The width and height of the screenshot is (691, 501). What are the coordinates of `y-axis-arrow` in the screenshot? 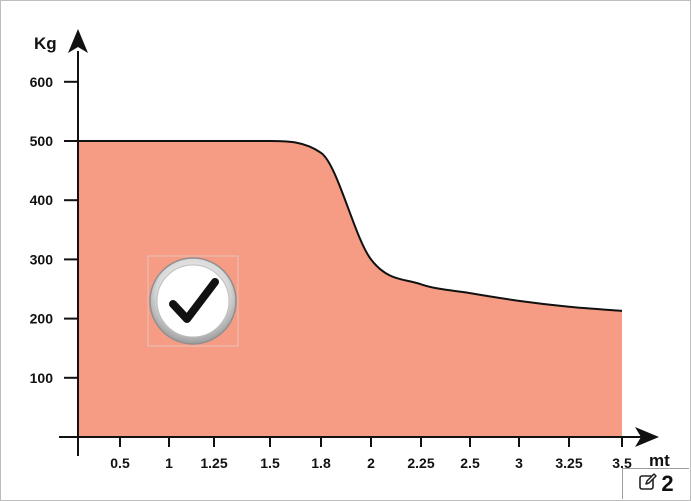 It's located at (78, 41).